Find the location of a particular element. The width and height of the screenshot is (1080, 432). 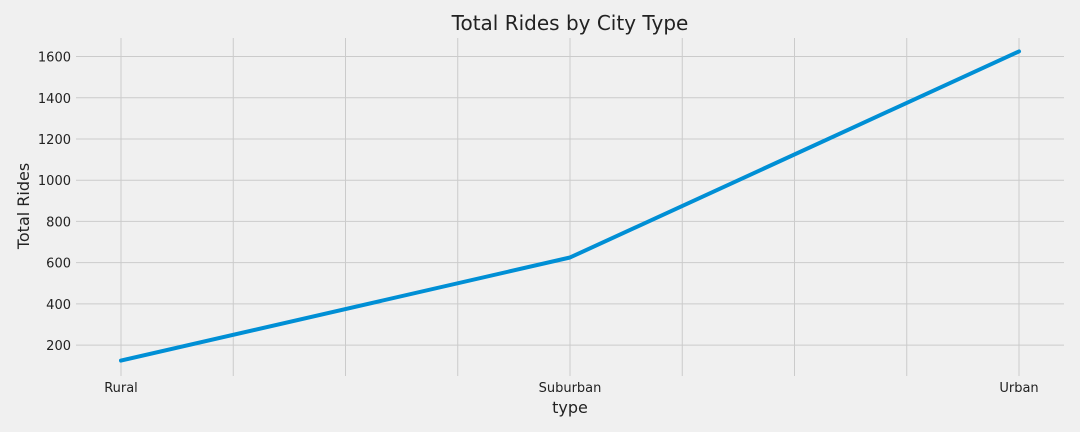

y-axis-label: Total Rides is located at coordinates (23, 206).